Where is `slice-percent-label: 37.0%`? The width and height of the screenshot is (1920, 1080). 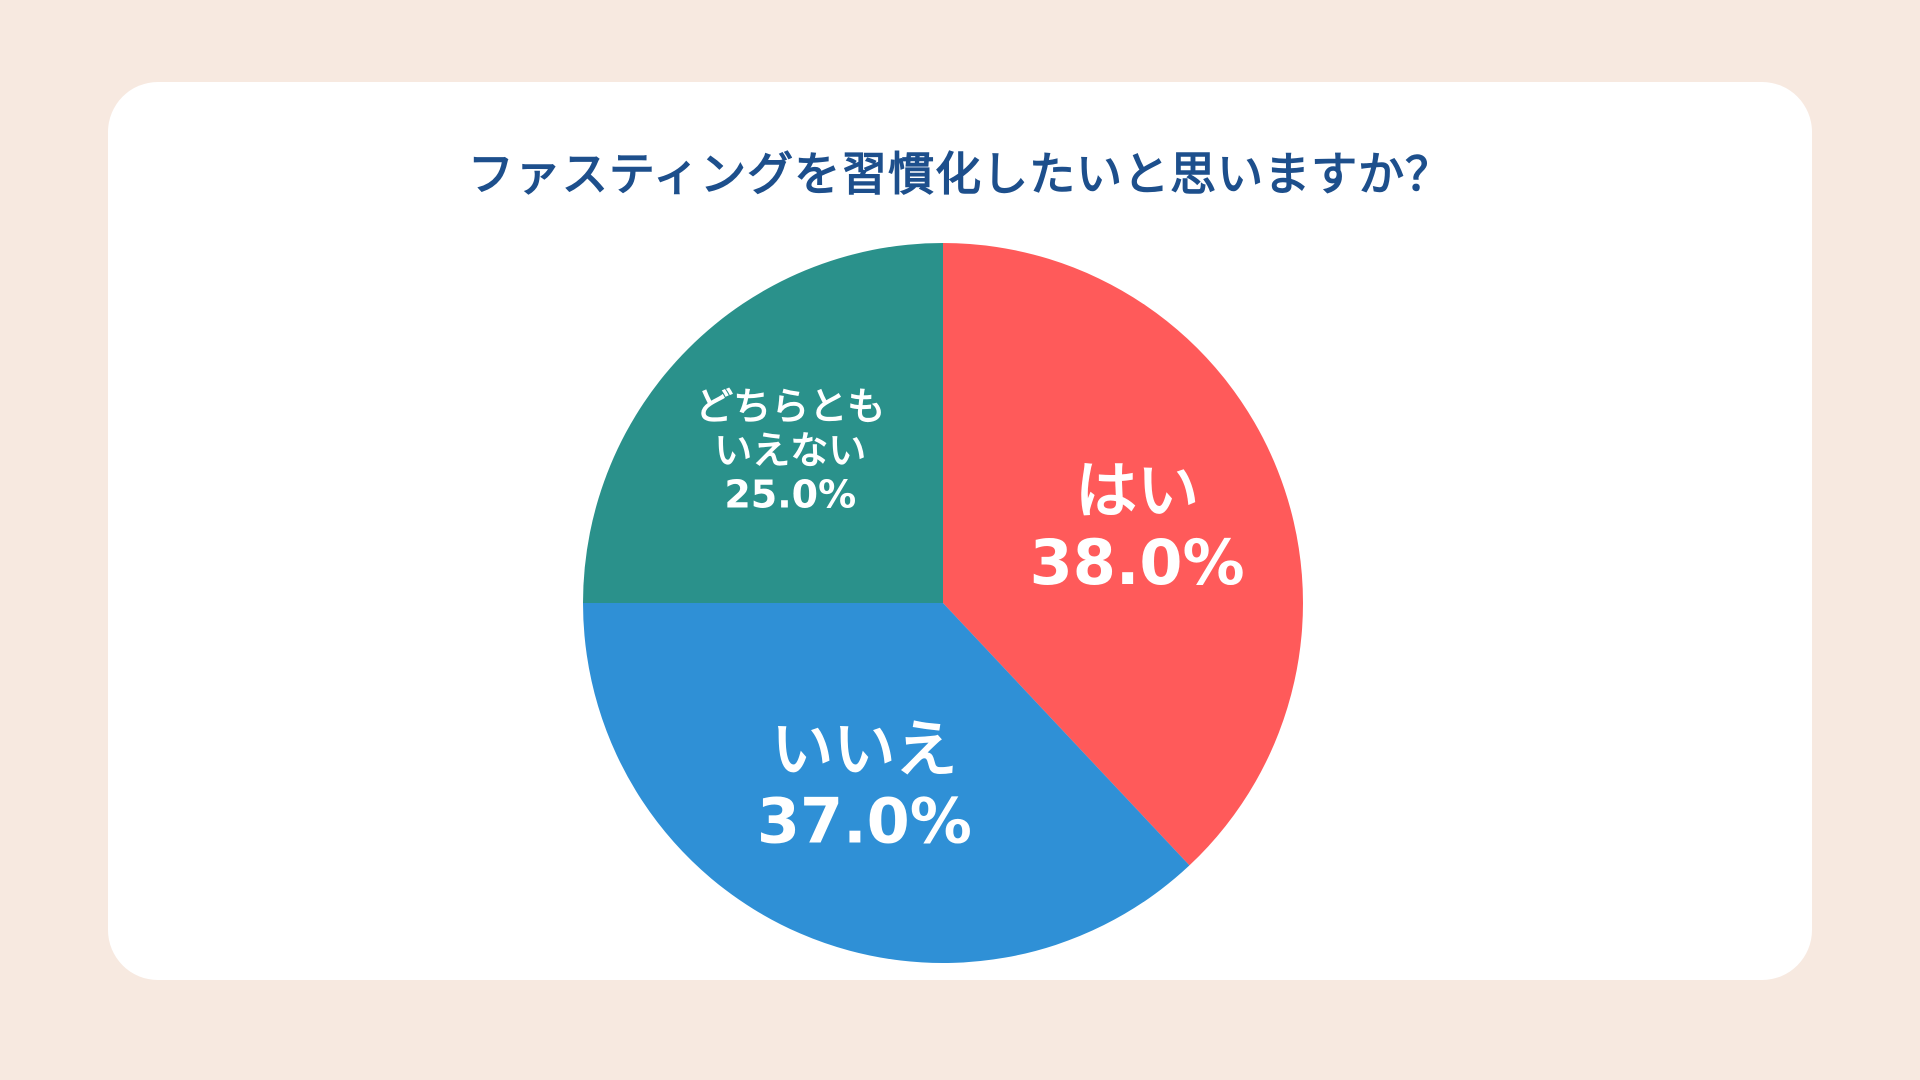
slice-percent-label: 37.0% is located at coordinates (864, 820).